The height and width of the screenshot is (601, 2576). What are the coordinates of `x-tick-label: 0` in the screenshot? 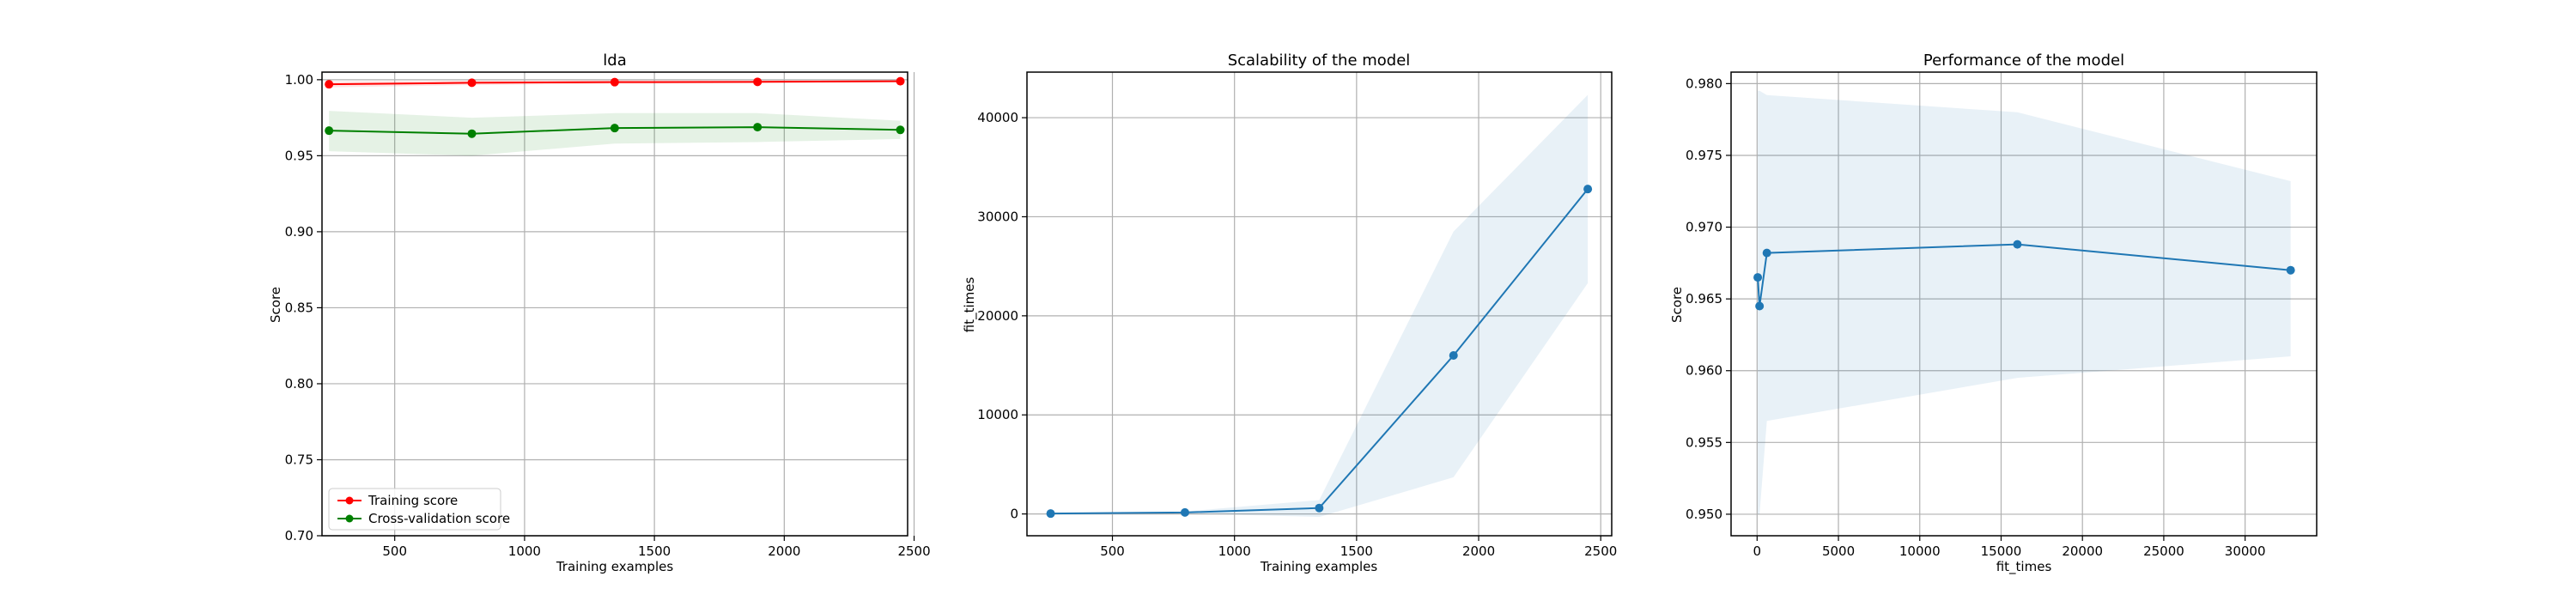 It's located at (1758, 551).